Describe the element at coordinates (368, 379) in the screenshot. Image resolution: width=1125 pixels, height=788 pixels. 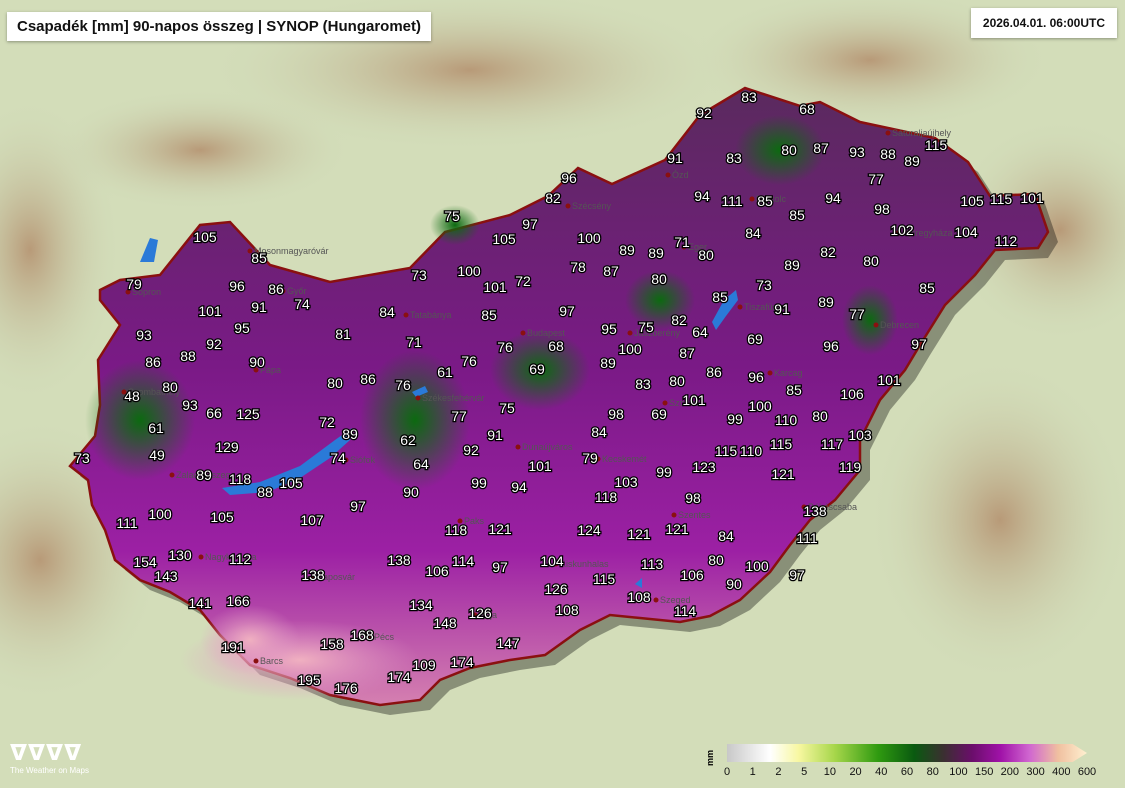
I see `station-value: 86` at that location.